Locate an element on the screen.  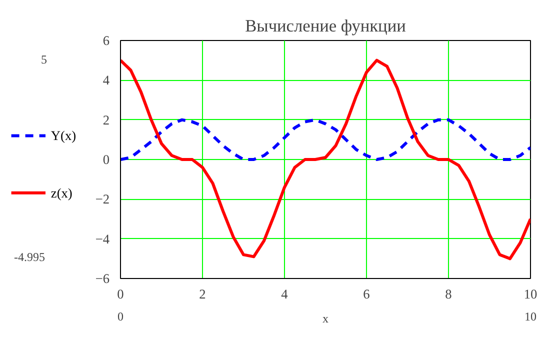
y-tick-label: 4 is located at coordinates (106, 80).